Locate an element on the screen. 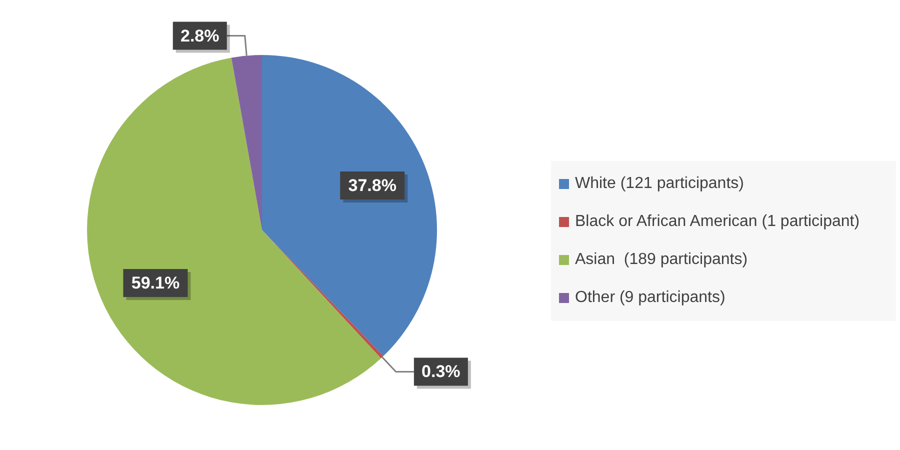 The height and width of the screenshot is (450, 900). legend-label: Black or African American (1 participant) is located at coordinates (717, 222).